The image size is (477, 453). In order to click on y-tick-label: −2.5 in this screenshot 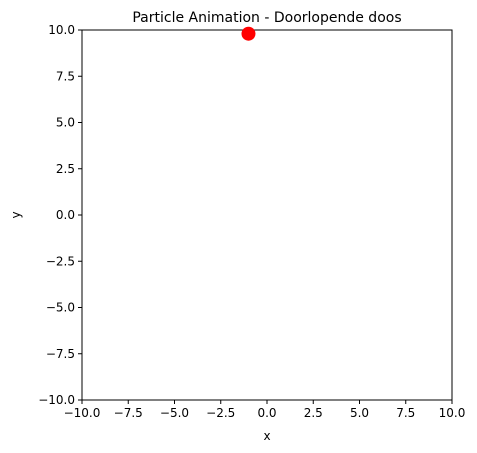, I will do `click(60, 261)`.